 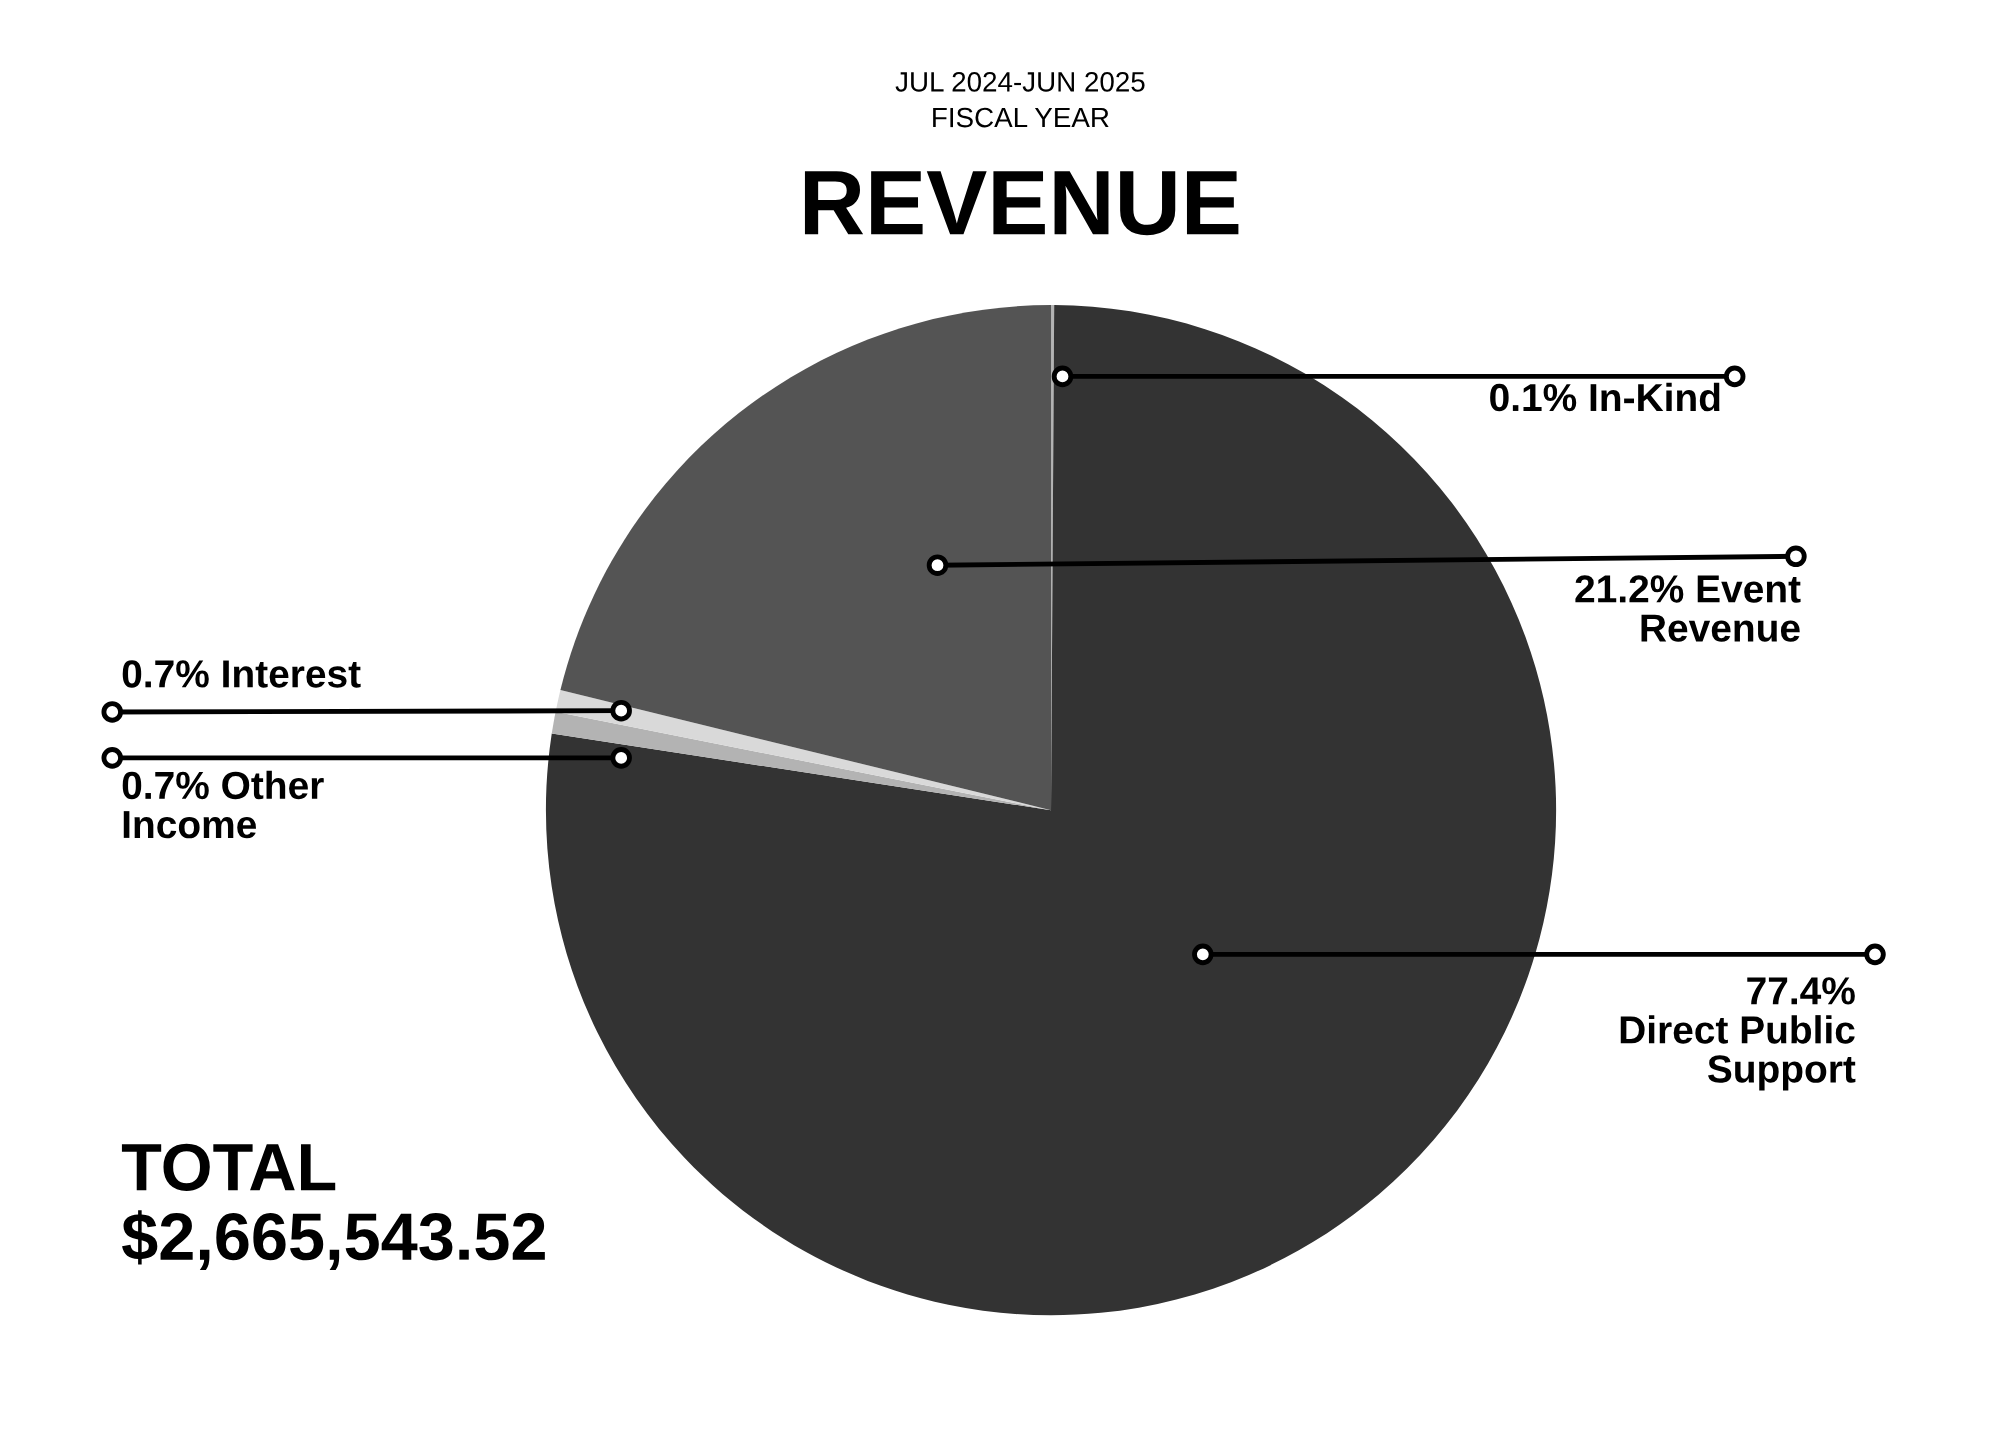 What do you see at coordinates (806, 558) in the screenshot?
I see `pie-slice` at bounding box center [806, 558].